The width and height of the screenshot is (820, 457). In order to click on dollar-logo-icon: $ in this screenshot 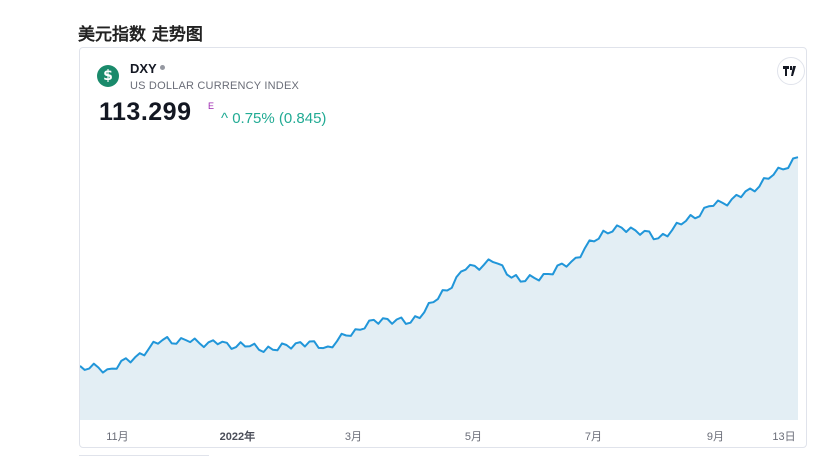, I will do `click(108, 76)`.